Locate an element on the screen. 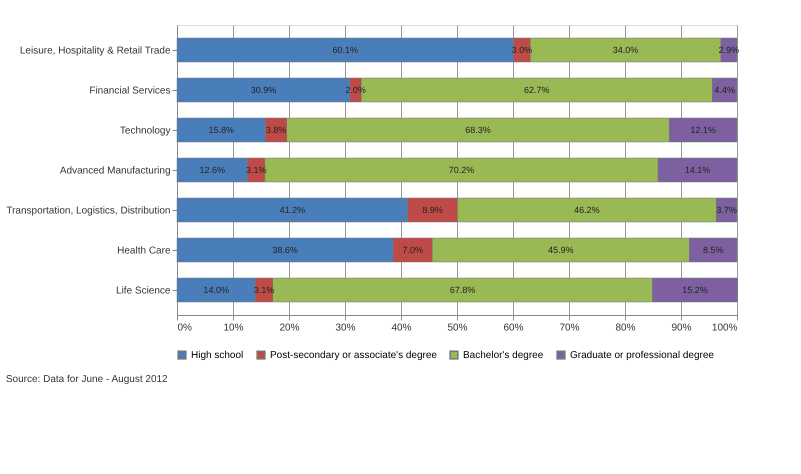 The width and height of the screenshot is (801, 474). y-tick-label: Financial Services is located at coordinates (129, 91).